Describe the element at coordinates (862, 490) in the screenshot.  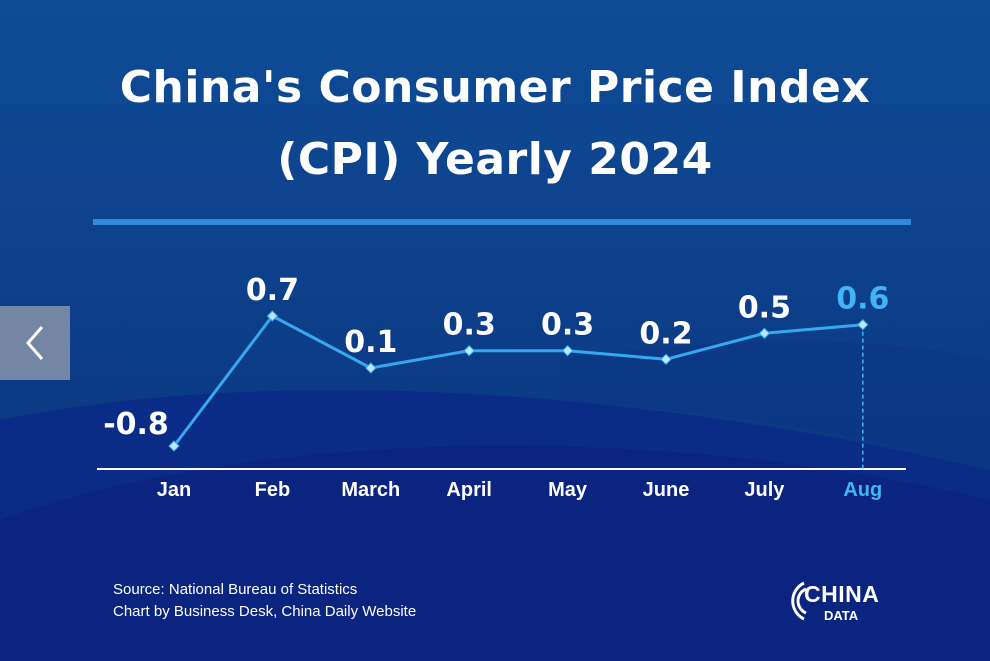
I see `x-tick-label: Aug` at that location.